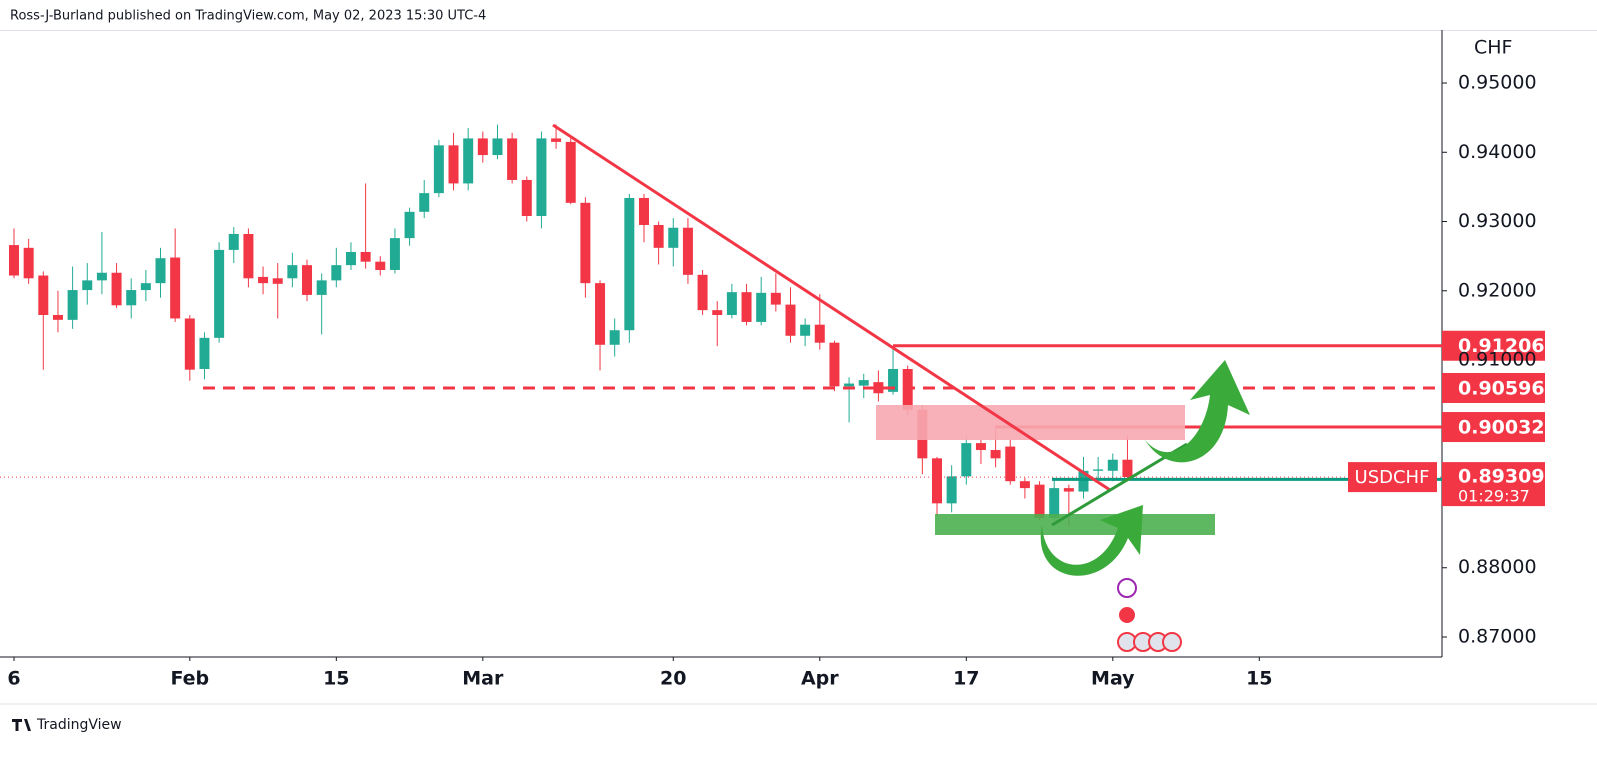  What do you see at coordinates (1494, 496) in the screenshot?
I see `countdown: 01:29:37` at bounding box center [1494, 496].